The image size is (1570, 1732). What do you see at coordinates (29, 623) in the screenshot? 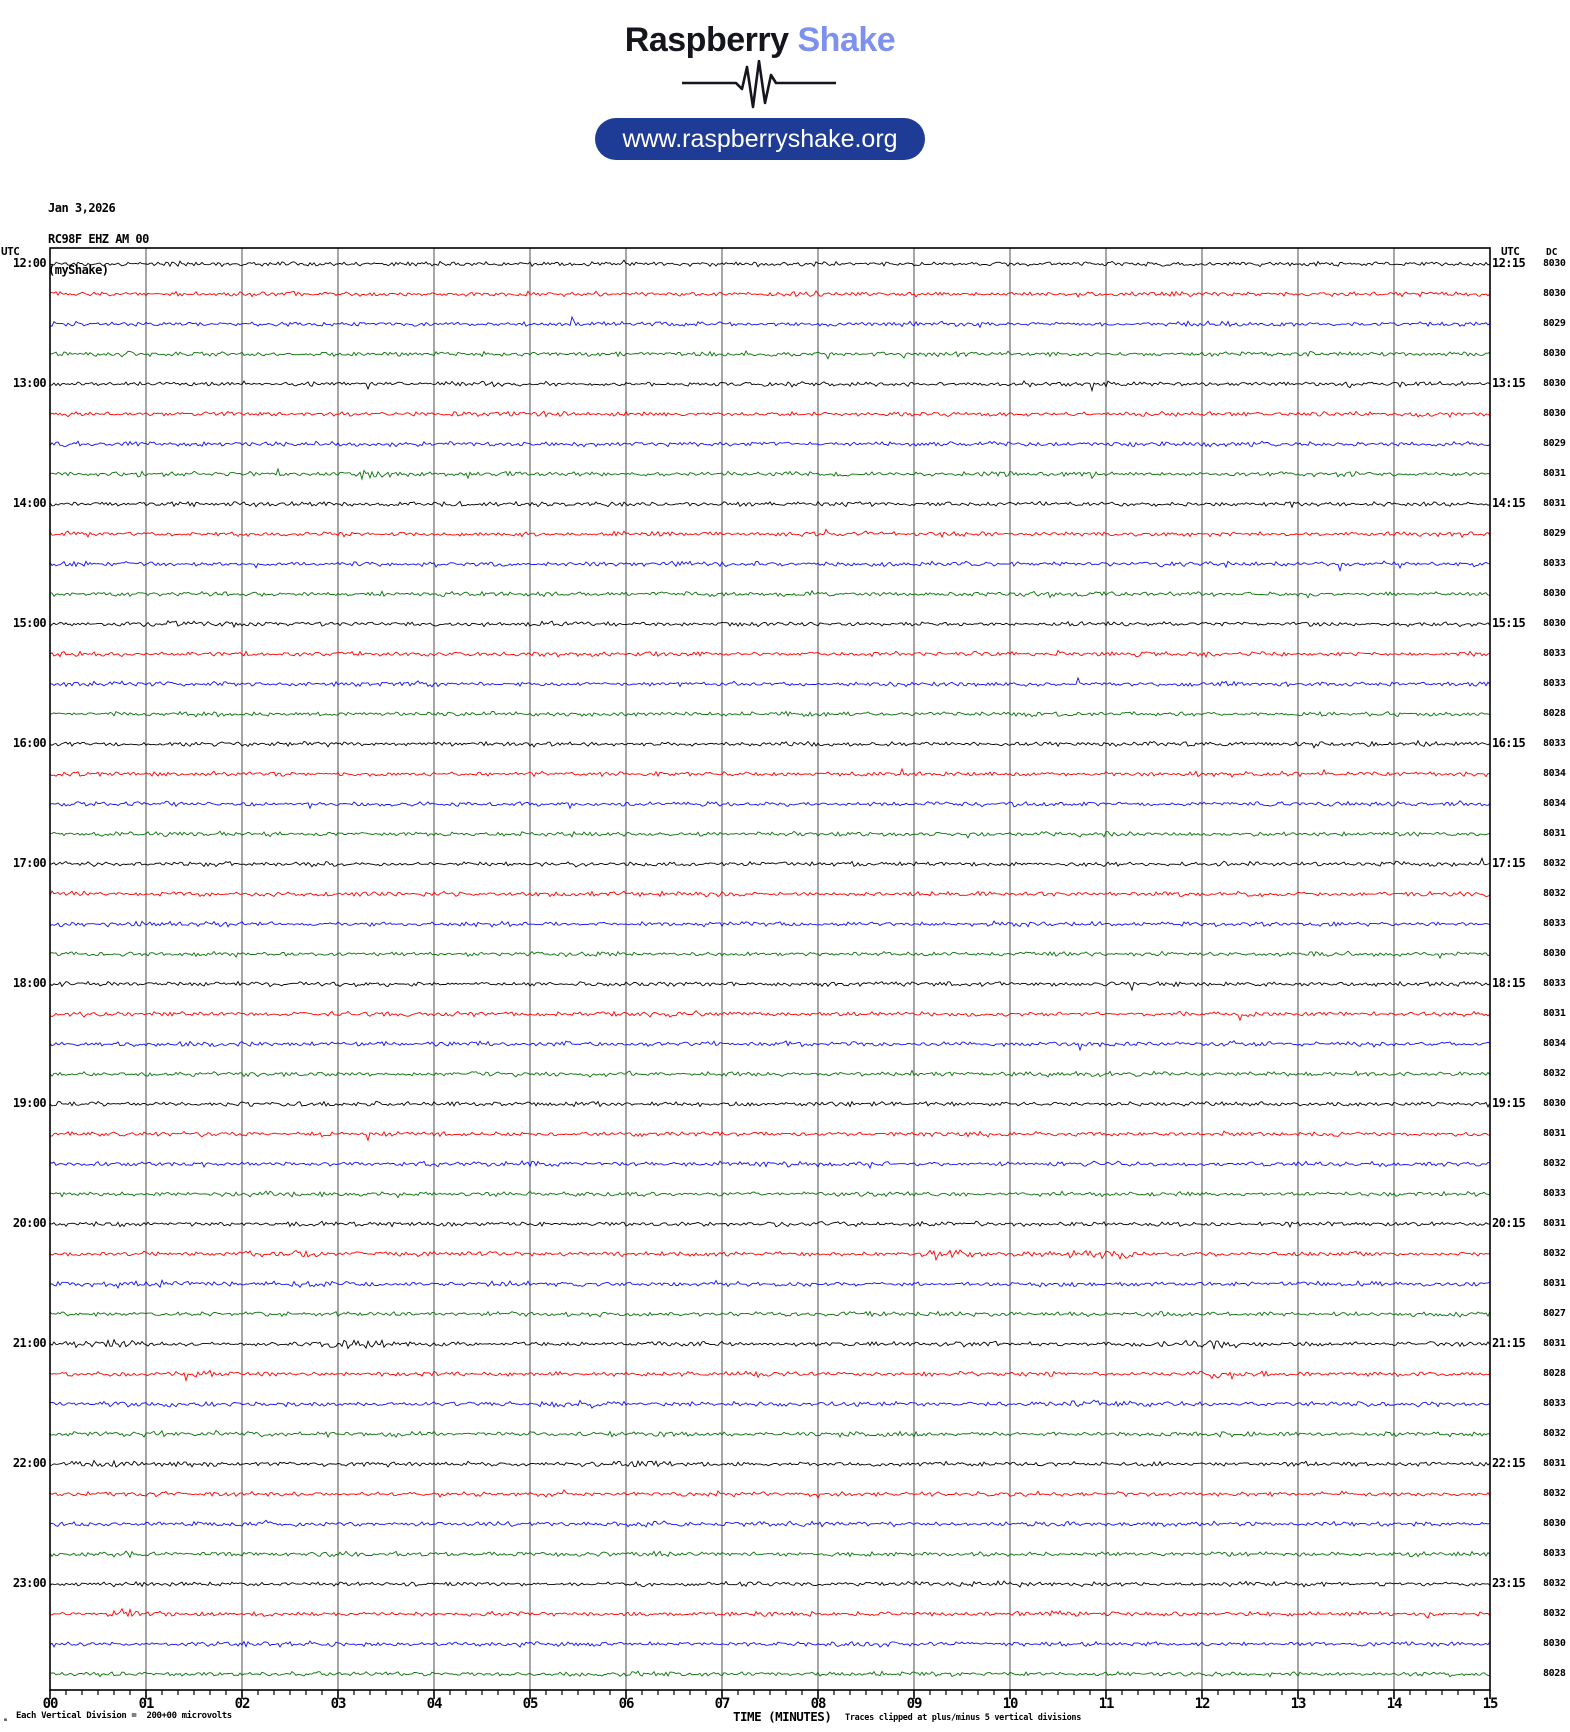
I see `left-time-label: 15:00` at bounding box center [29, 623].